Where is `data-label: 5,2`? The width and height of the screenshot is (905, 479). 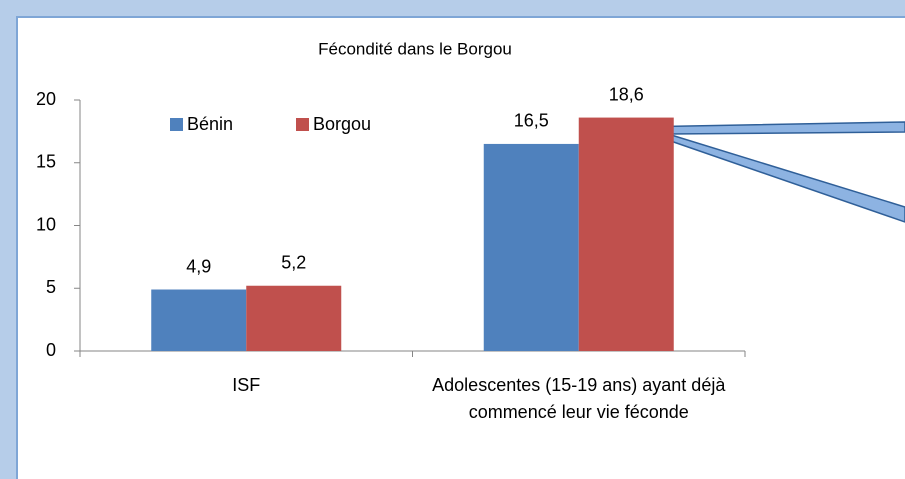
data-label: 5,2 is located at coordinates (293, 262).